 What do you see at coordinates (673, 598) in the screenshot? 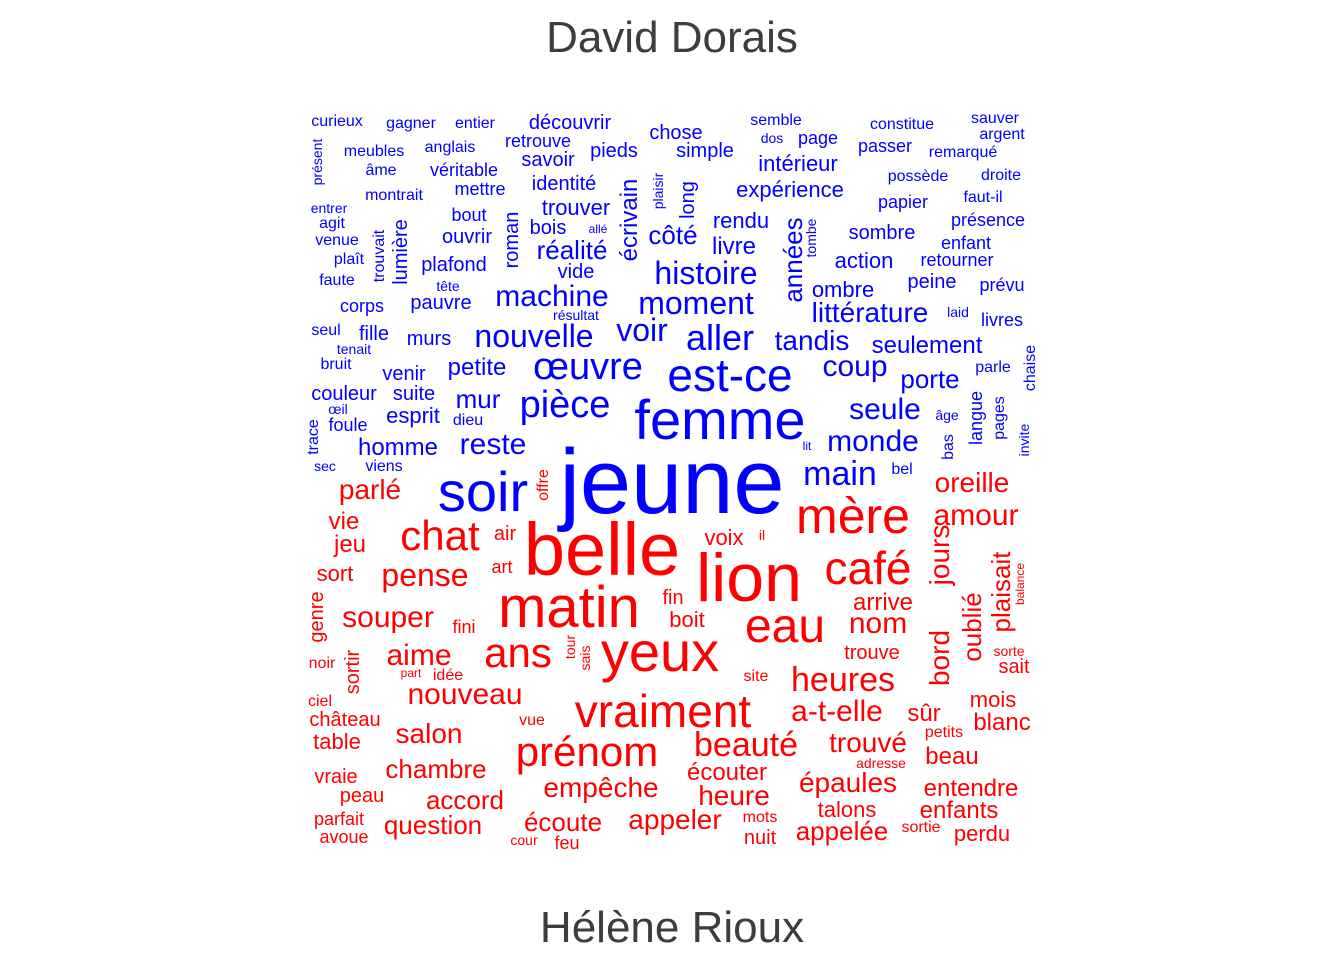
I see `bottom-word-fin: fin` at bounding box center [673, 598].